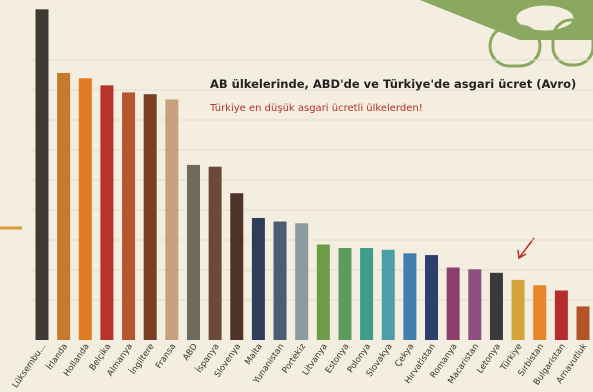 This screenshot has height=392, width=593. I want to click on x-tick-label: Malta, so click(254, 354).